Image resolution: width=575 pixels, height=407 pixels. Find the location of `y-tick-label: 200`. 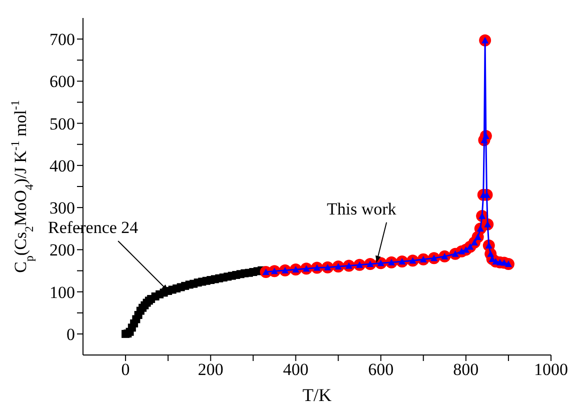

y-tick-label: 200 is located at coordinates (62, 250).